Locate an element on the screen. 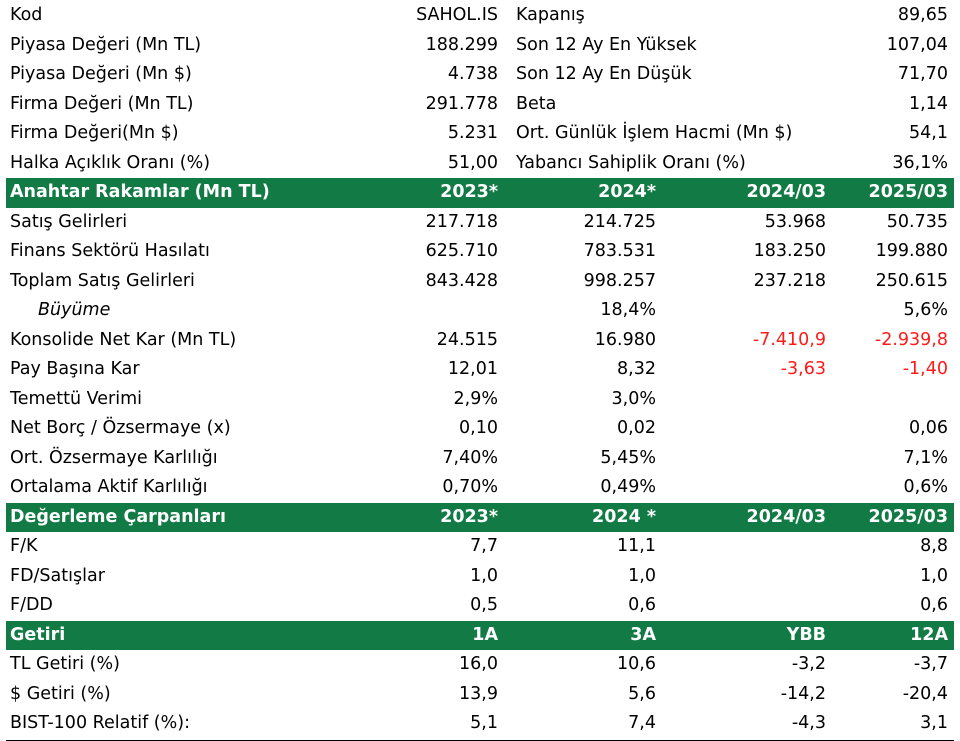  table-cell: 5,6% is located at coordinates (925, 310).